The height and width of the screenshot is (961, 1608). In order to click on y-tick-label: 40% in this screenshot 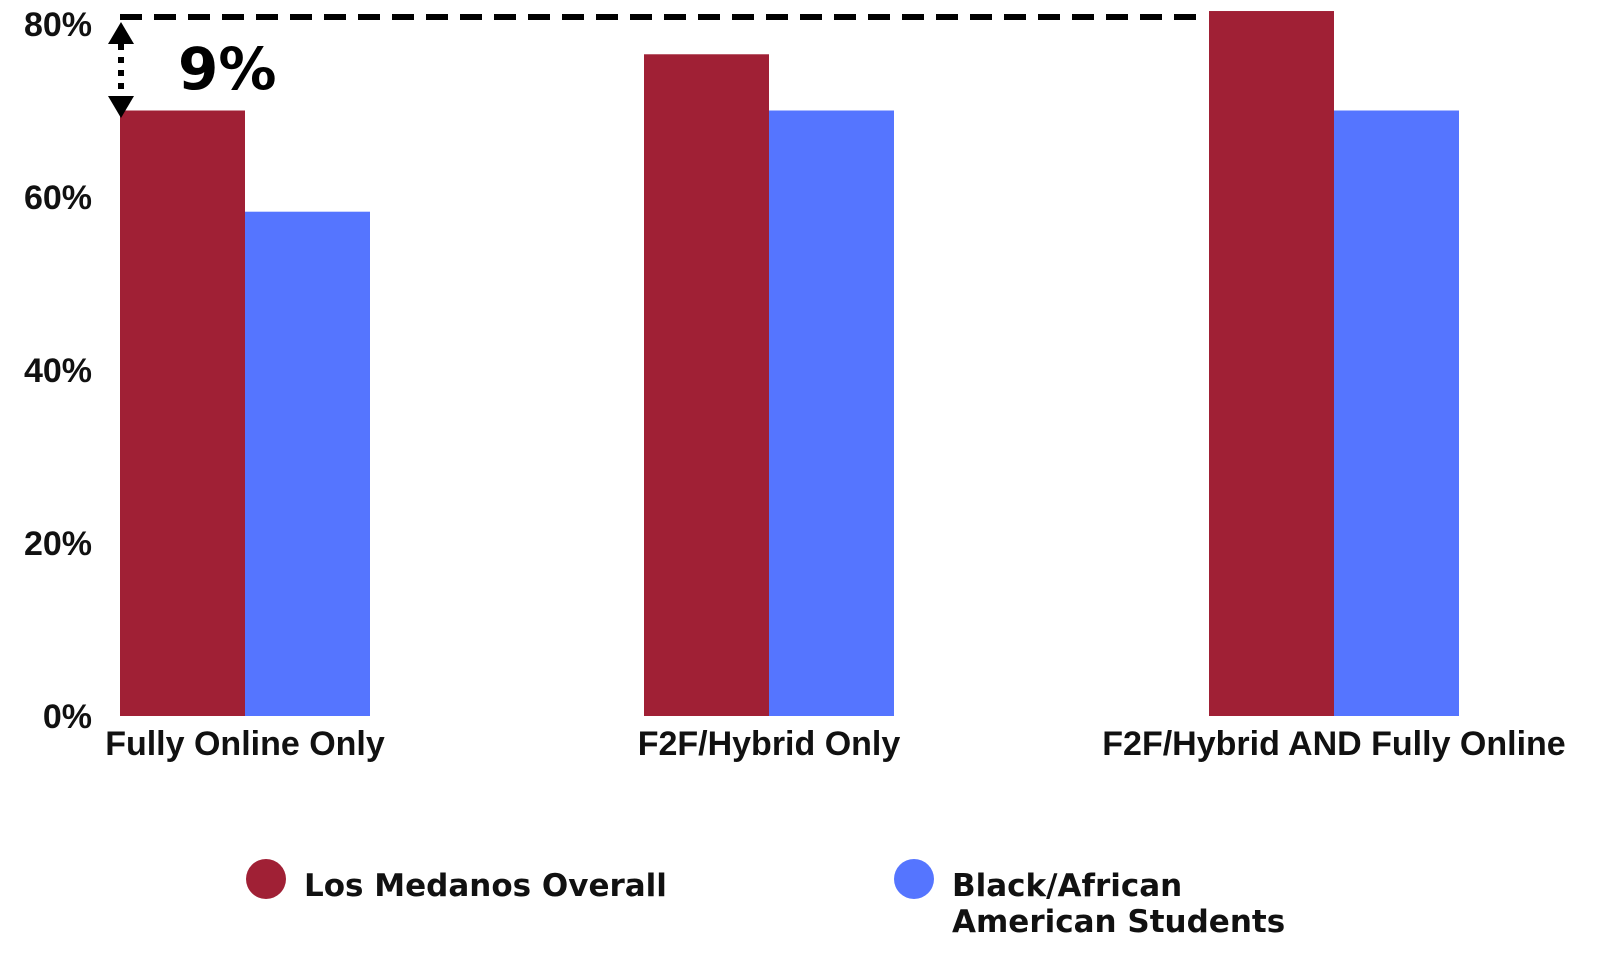, I will do `click(58, 371)`.